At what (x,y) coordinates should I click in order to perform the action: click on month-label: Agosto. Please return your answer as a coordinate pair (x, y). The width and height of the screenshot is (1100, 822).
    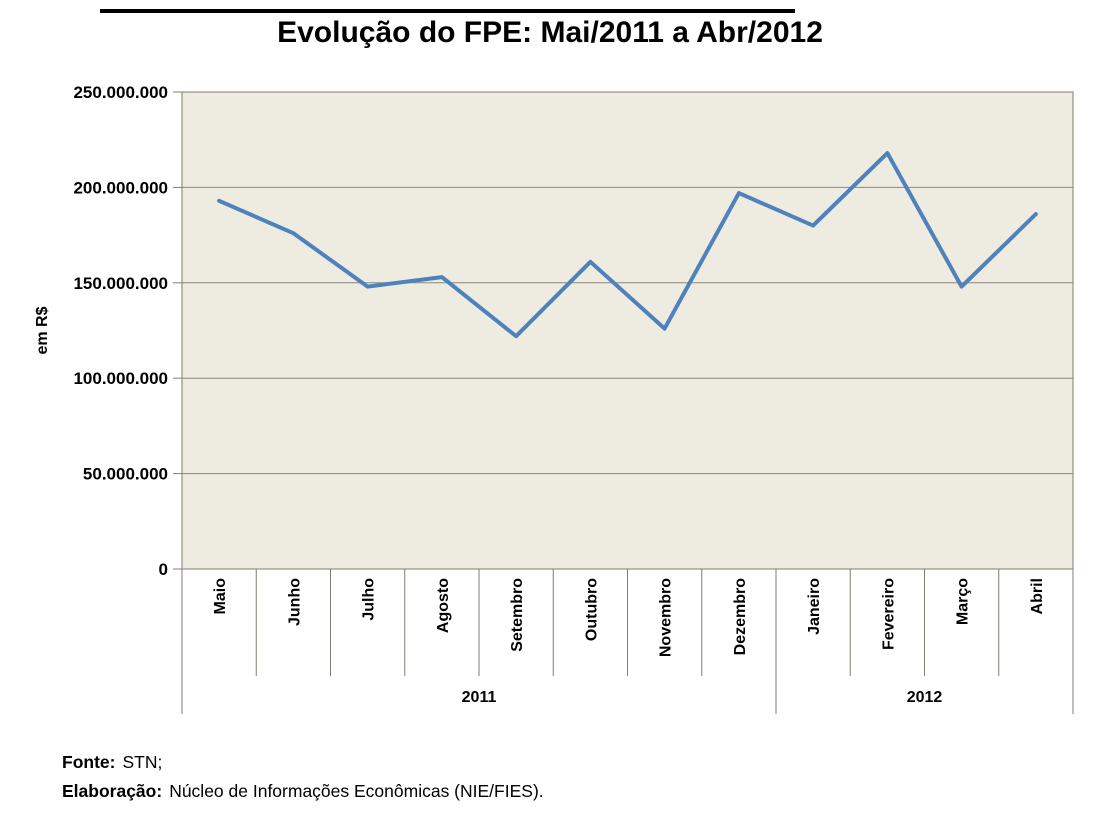
    Looking at the image, I should click on (443, 605).